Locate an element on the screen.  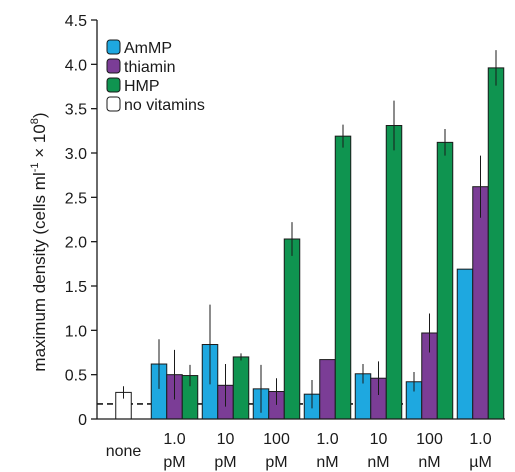
x-axis: none 1.0 pM 10 pM 100 pM 1.0 nM 10 nM 100 nM 1.0 µM is located at coordinates (301, 444).